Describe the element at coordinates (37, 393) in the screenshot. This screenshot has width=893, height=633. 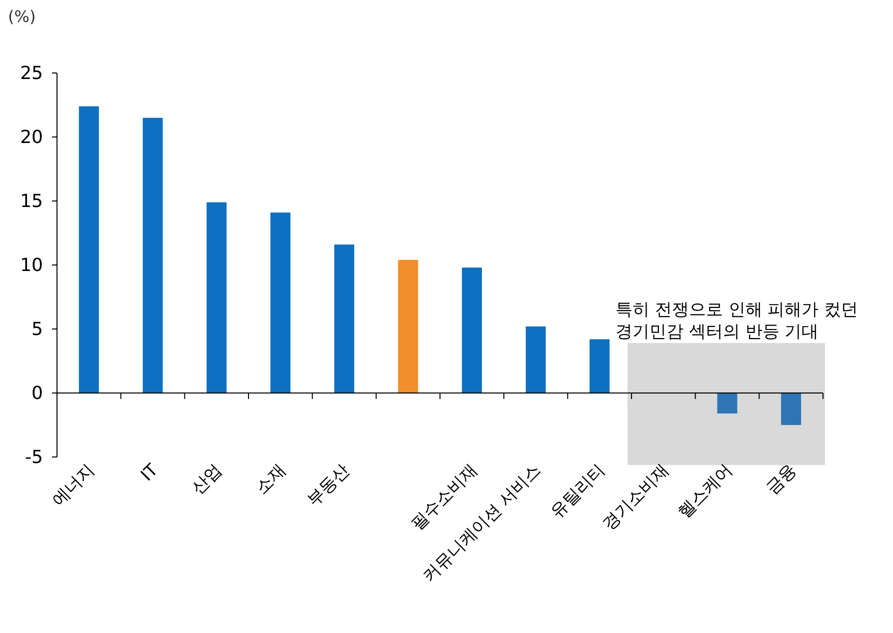
I see `y-tick-label: 0` at that location.